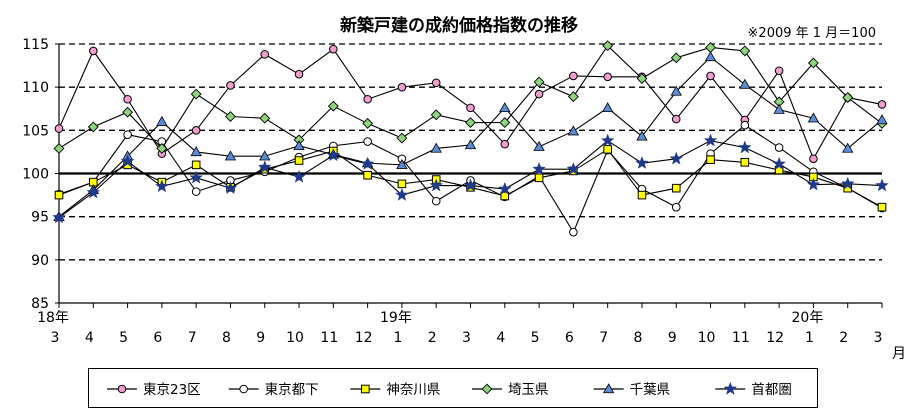 The height and width of the screenshot is (419, 911). Describe the element at coordinates (172, 390) in the screenshot. I see `legend-label: 東京23区` at that location.